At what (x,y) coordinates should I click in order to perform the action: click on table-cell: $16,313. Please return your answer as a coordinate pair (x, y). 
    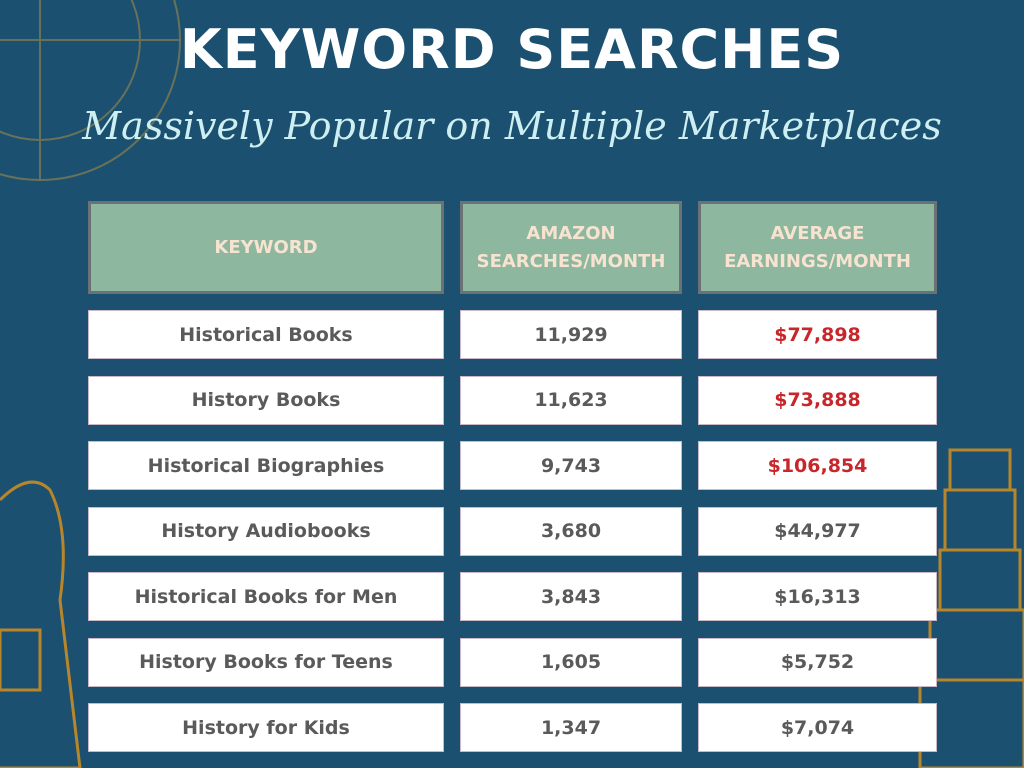
    Looking at the image, I should click on (817, 596).